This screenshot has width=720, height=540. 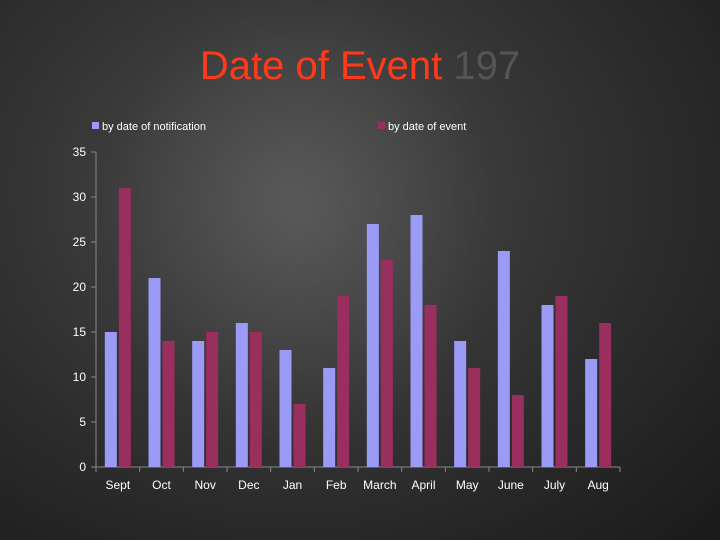 What do you see at coordinates (379, 485) in the screenshot?
I see `x-tick-label: March` at bounding box center [379, 485].